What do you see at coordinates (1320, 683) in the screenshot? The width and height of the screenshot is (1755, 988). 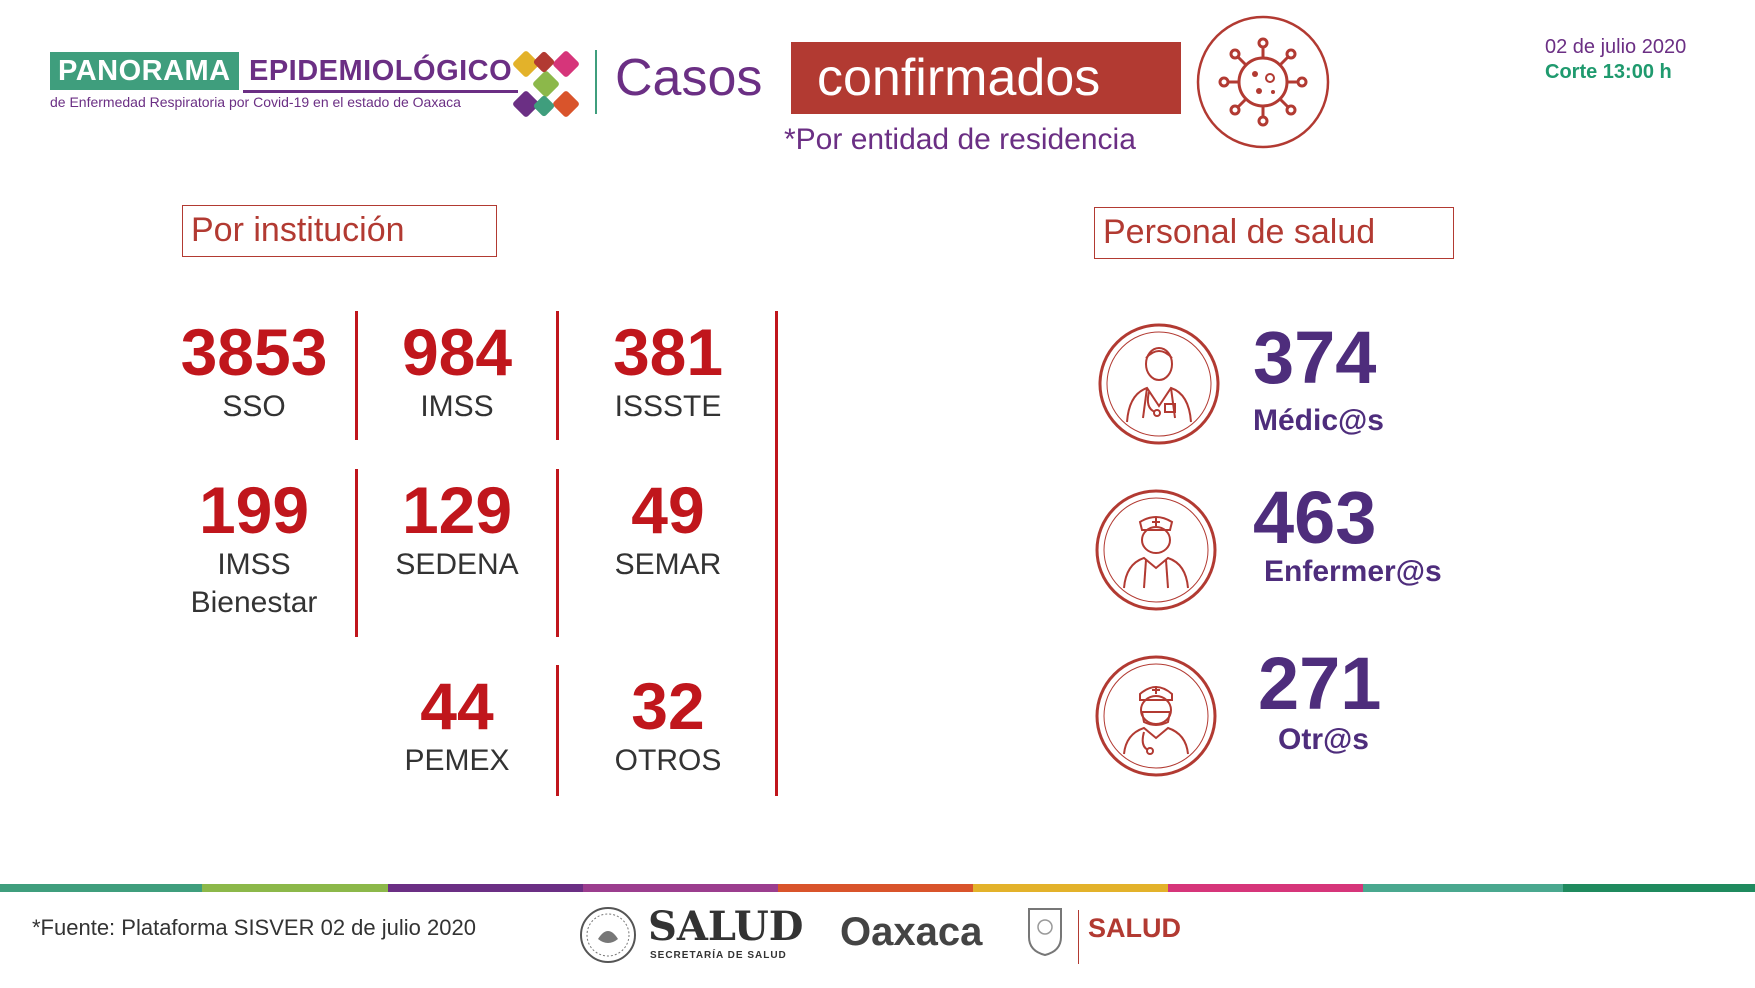 I see `personnel-otros-value: 271` at bounding box center [1320, 683].